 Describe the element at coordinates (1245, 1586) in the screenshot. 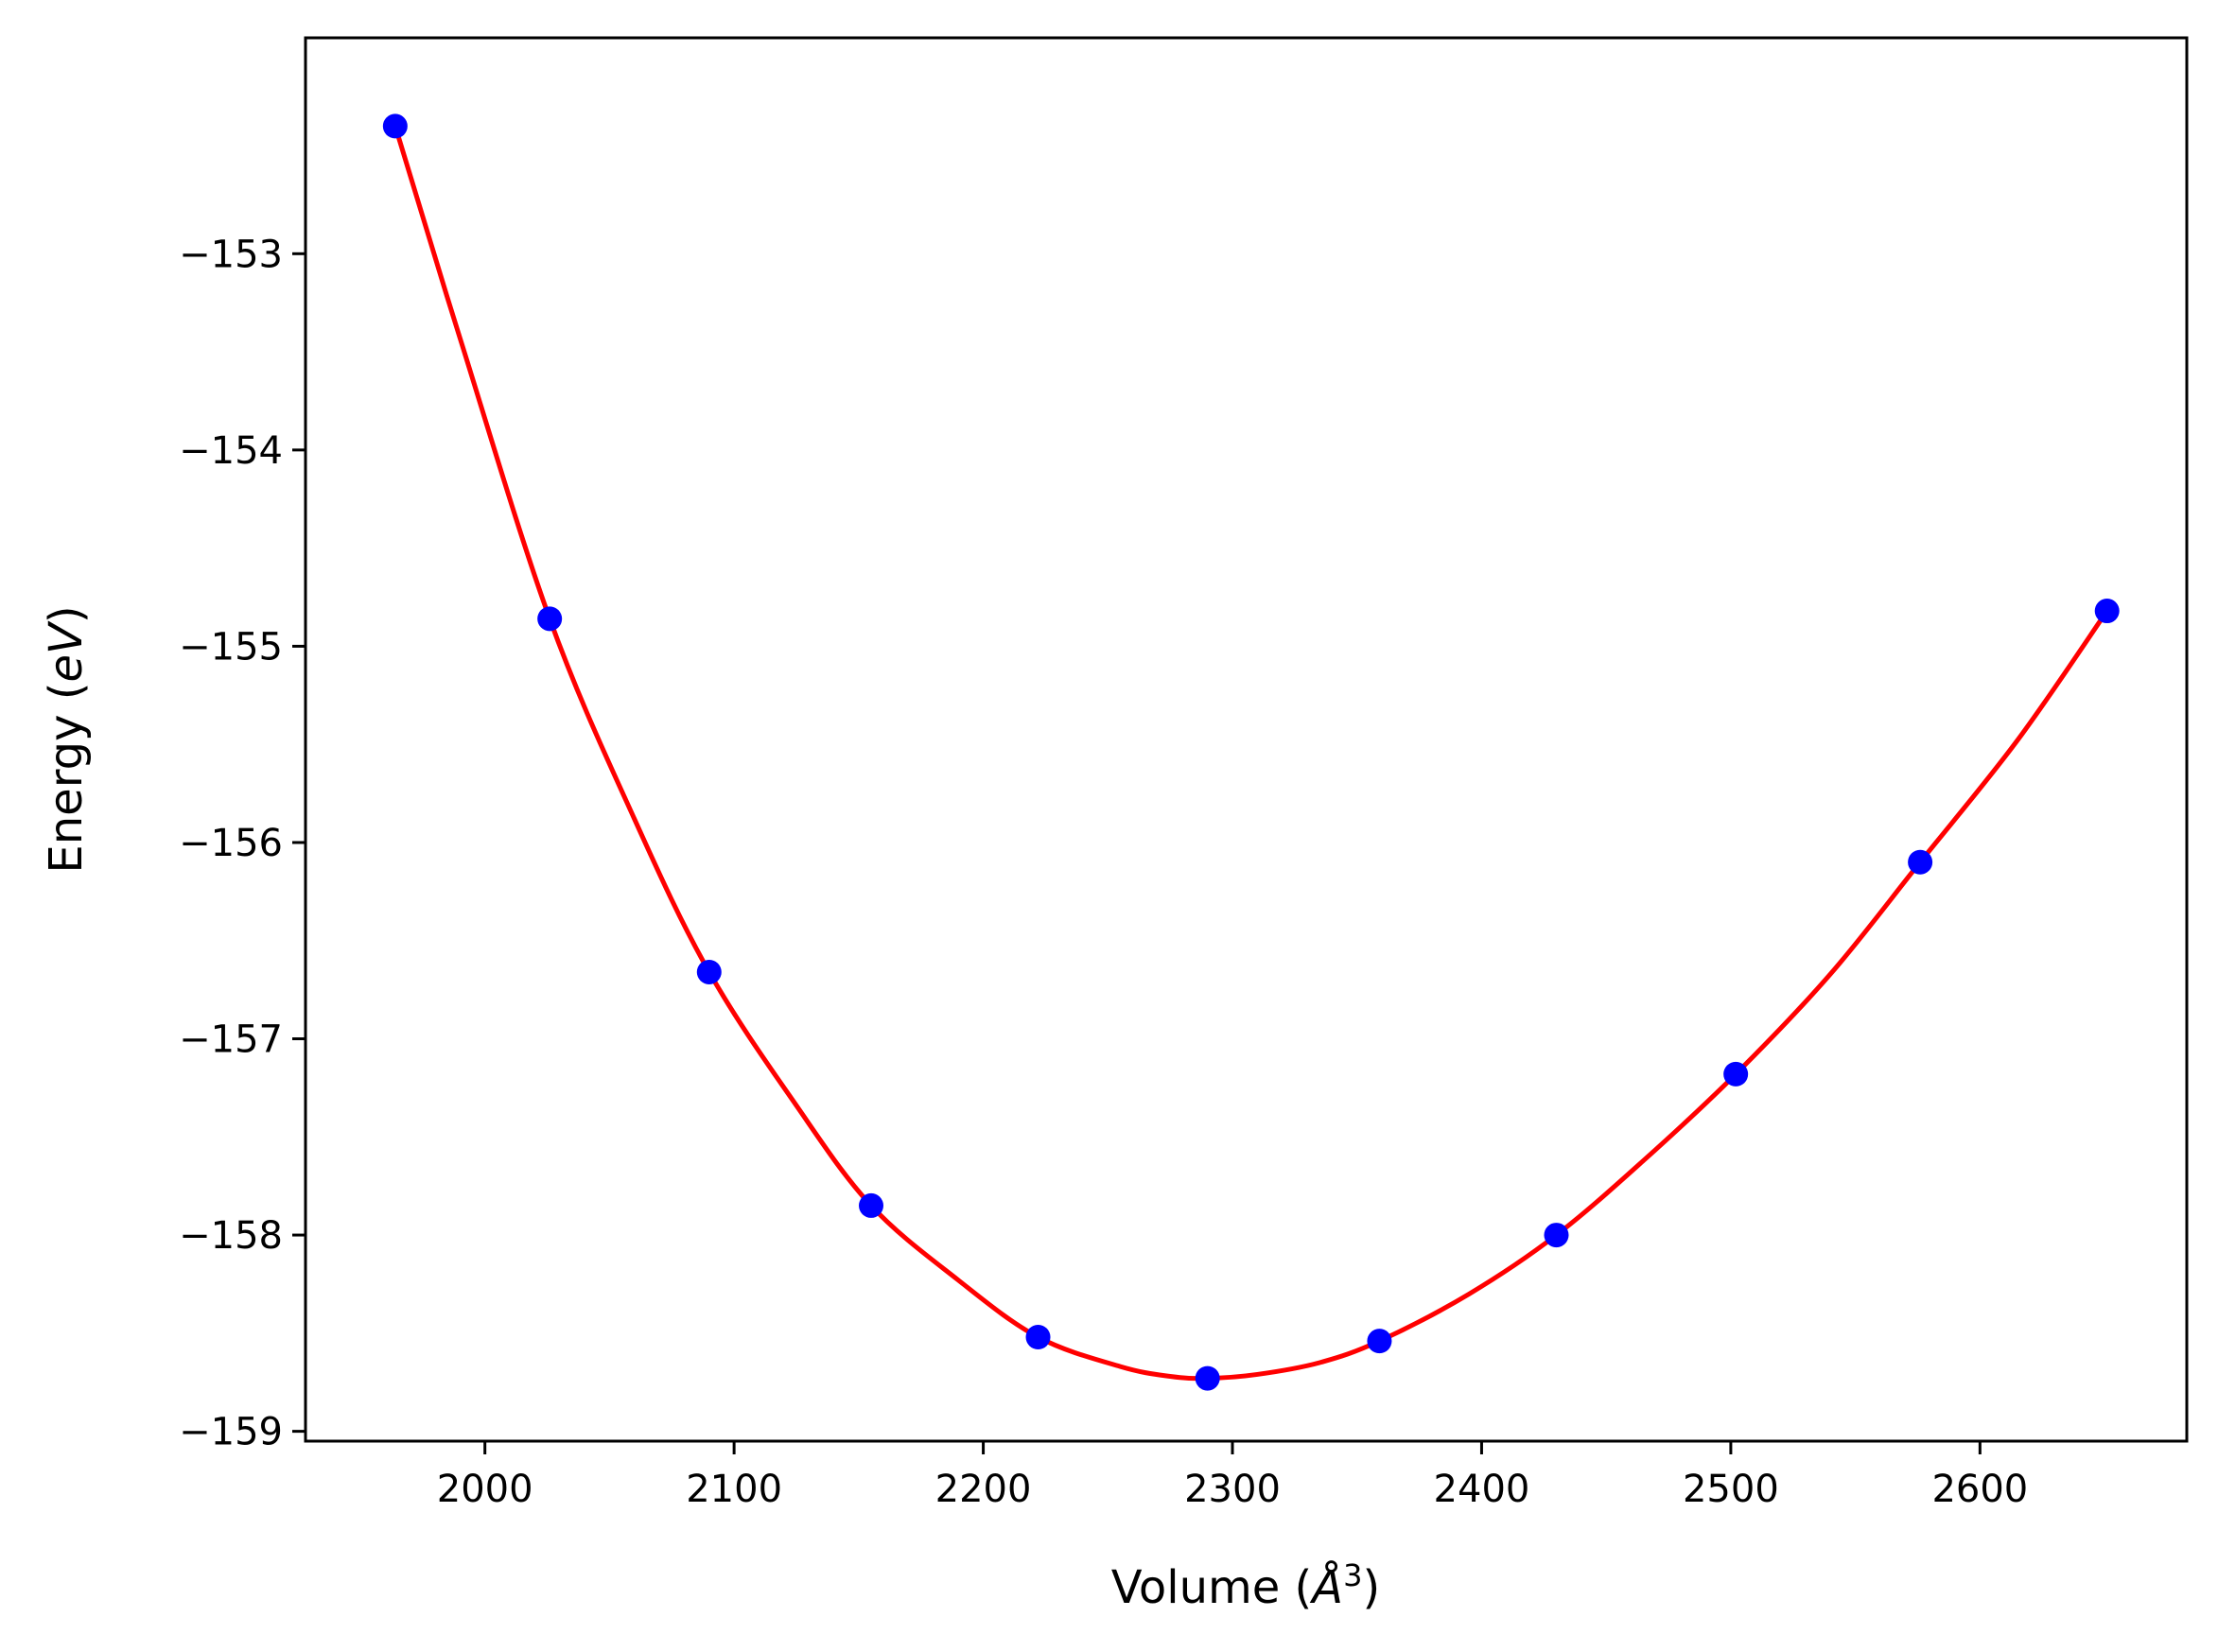

I see `x-axis-title: Volume (Å3)` at that location.